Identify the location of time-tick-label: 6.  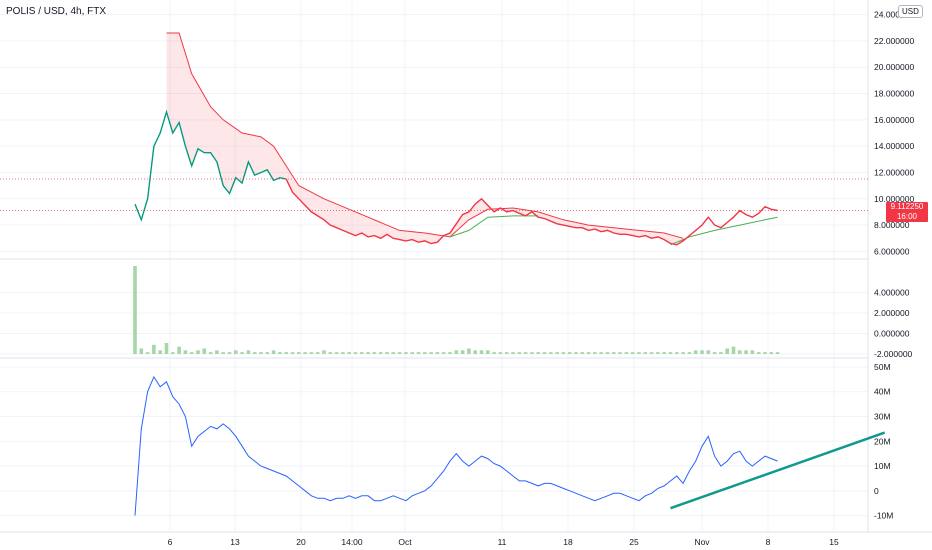
(170, 542).